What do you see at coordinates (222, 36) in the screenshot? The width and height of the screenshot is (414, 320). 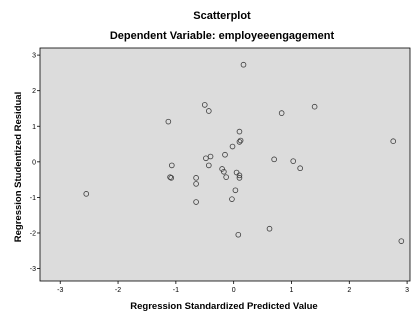 I see `chart-subtitle: Dependent Variable: employeeengagement` at bounding box center [222, 36].